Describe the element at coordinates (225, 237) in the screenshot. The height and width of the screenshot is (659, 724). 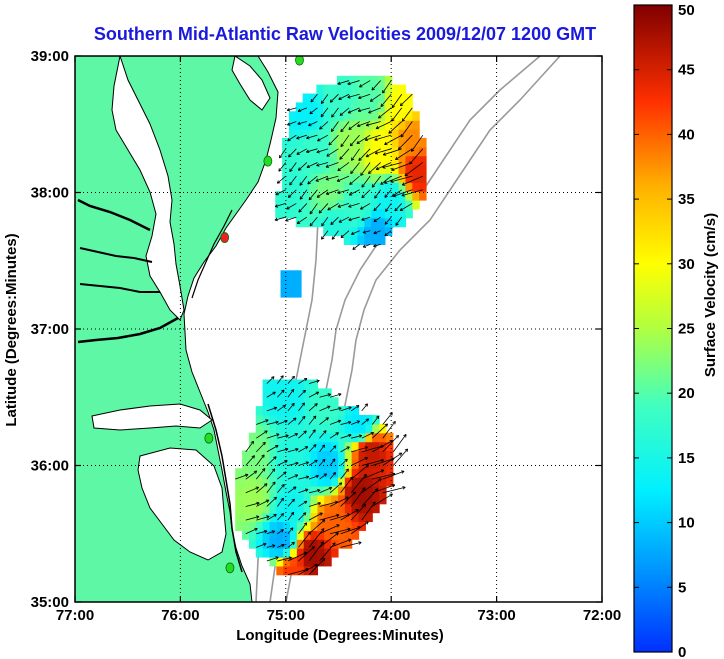
I see `radar-station-marker` at that location.